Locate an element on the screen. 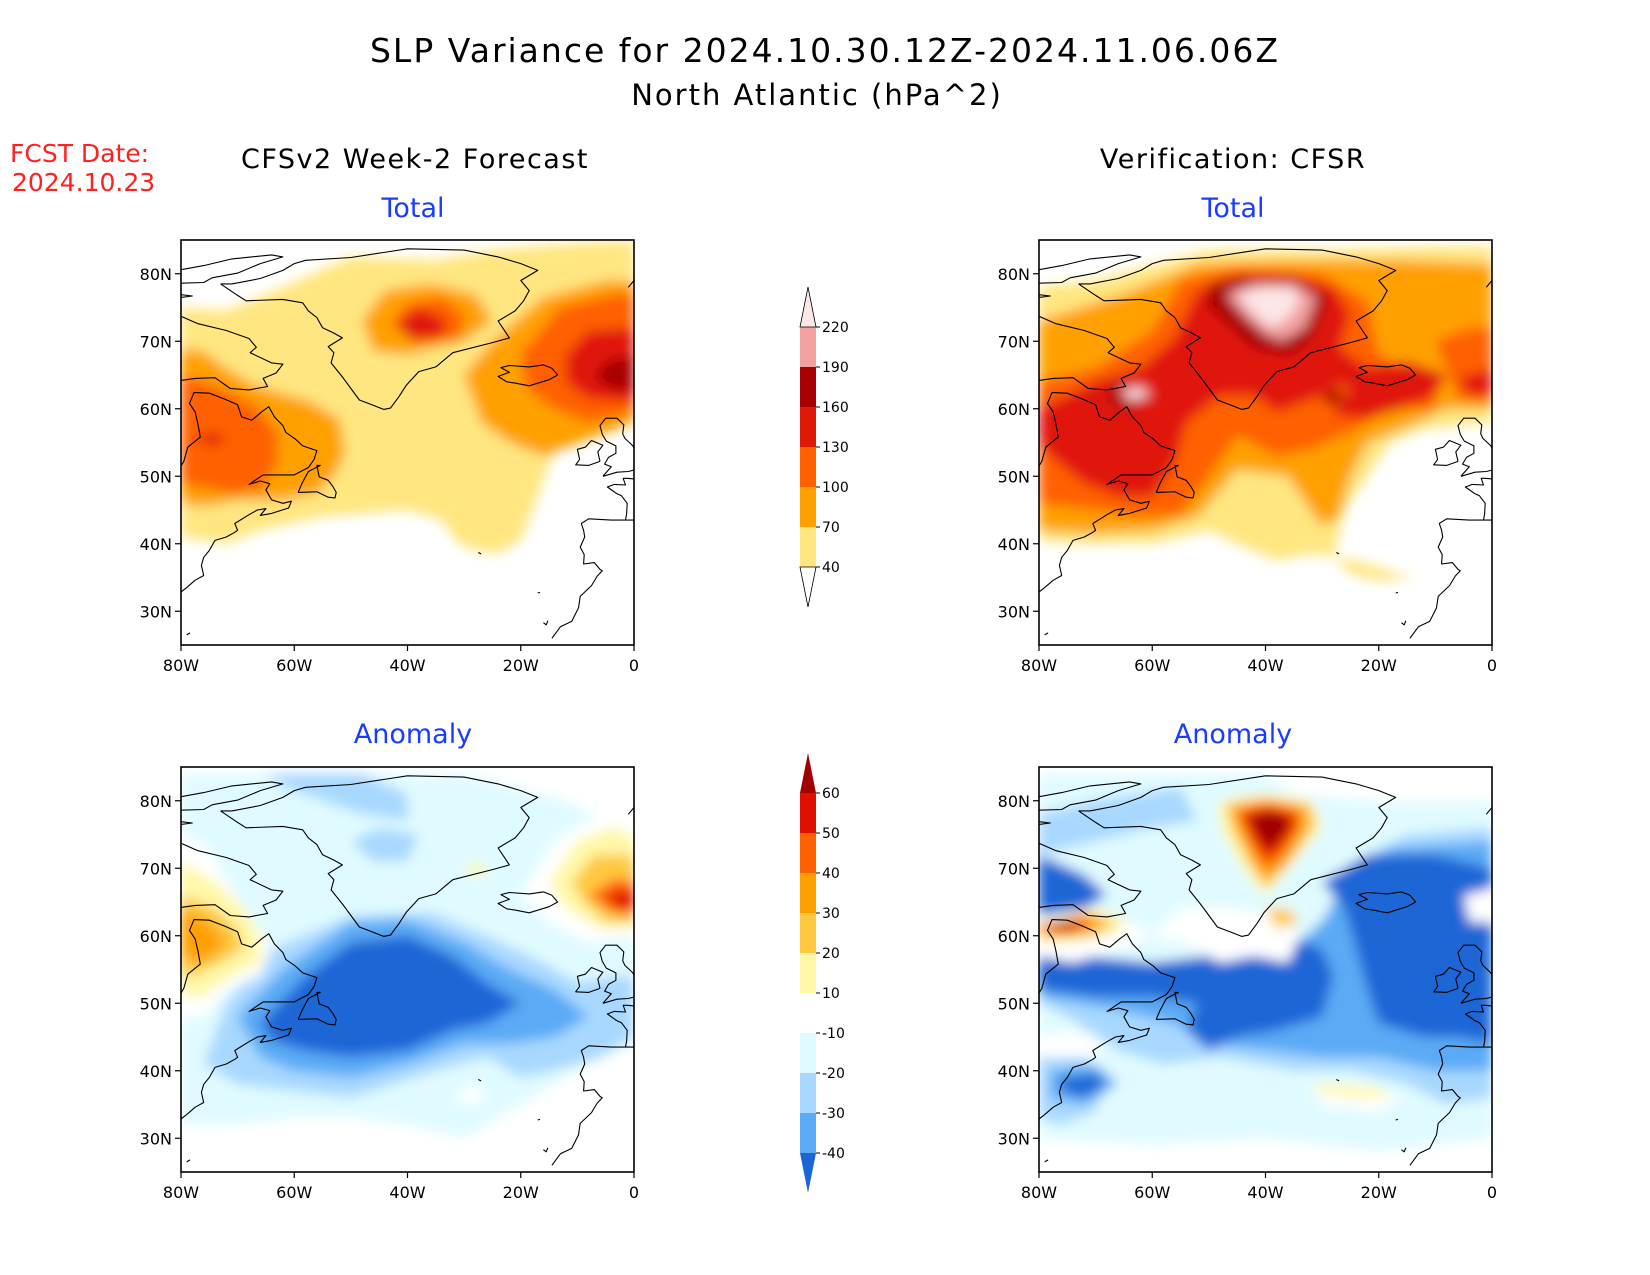 This screenshot has width=1650, height=1275. colorbar-label: 50 is located at coordinates (831, 834).